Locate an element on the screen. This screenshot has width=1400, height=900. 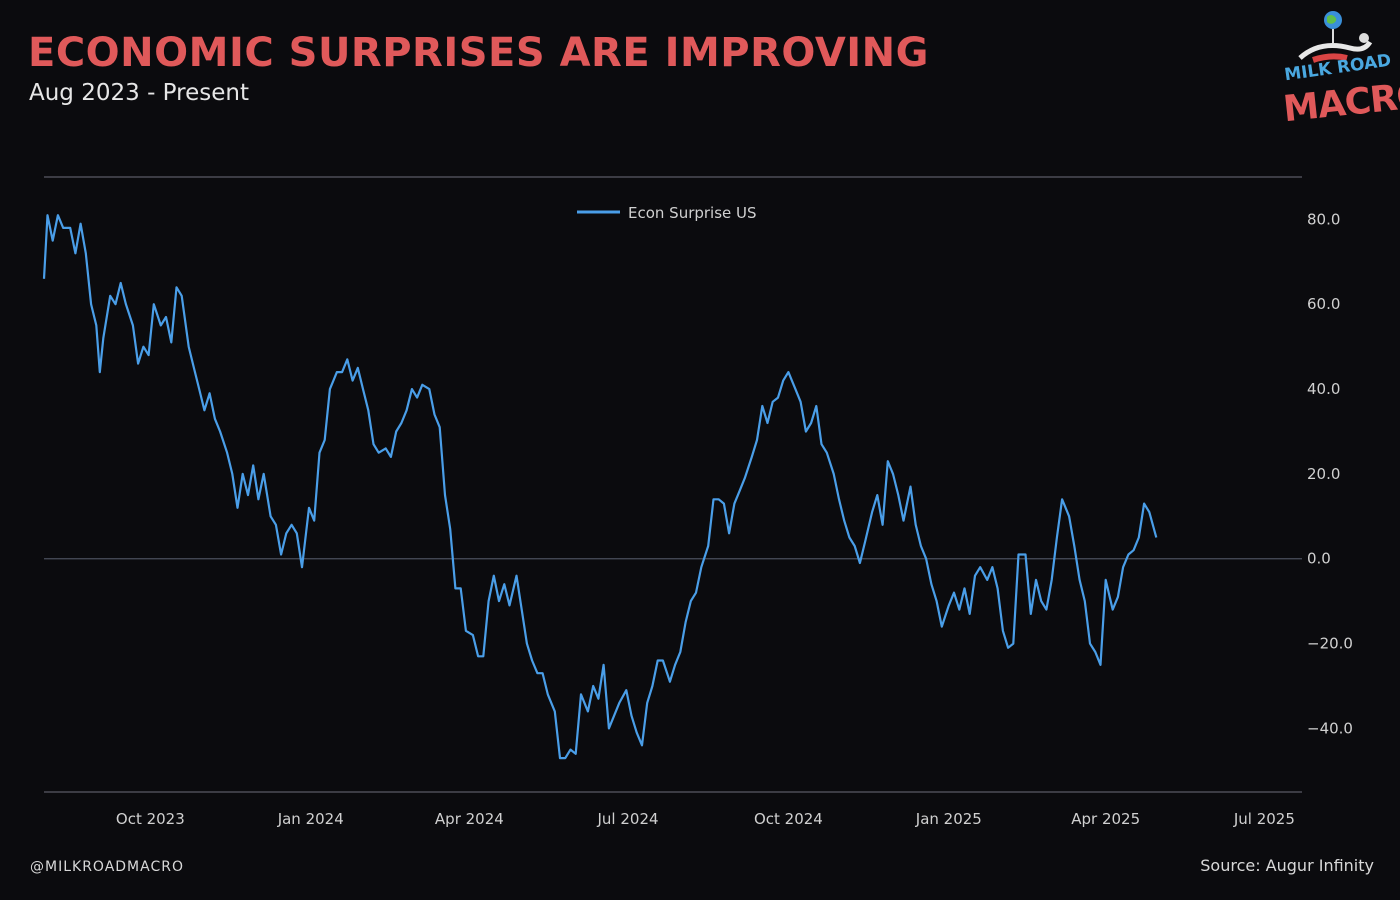
y-tick-label: 80.0 is located at coordinates (1323, 219).